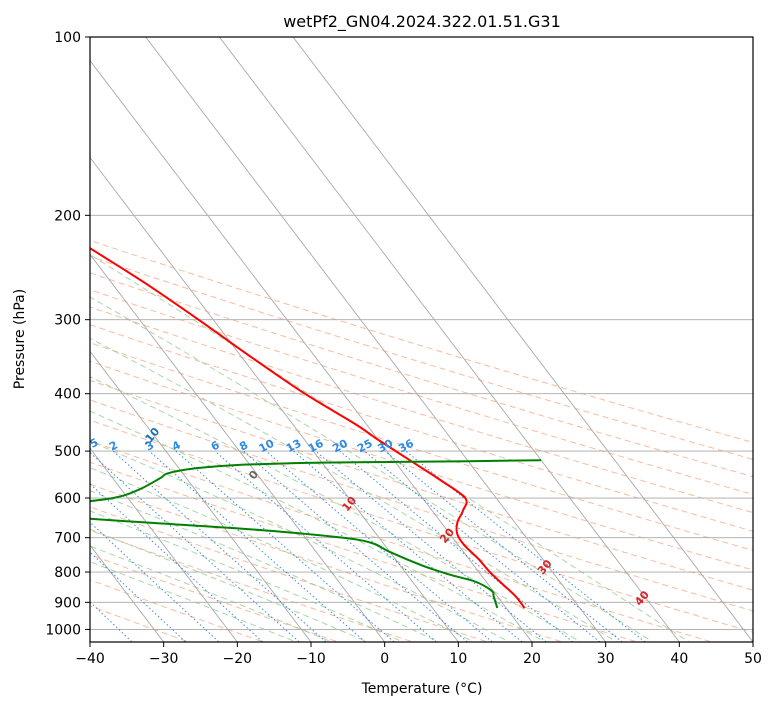 The image size is (775, 708). Describe the element at coordinates (349, 504) in the screenshot. I see `isotherm-label: 10` at that location.